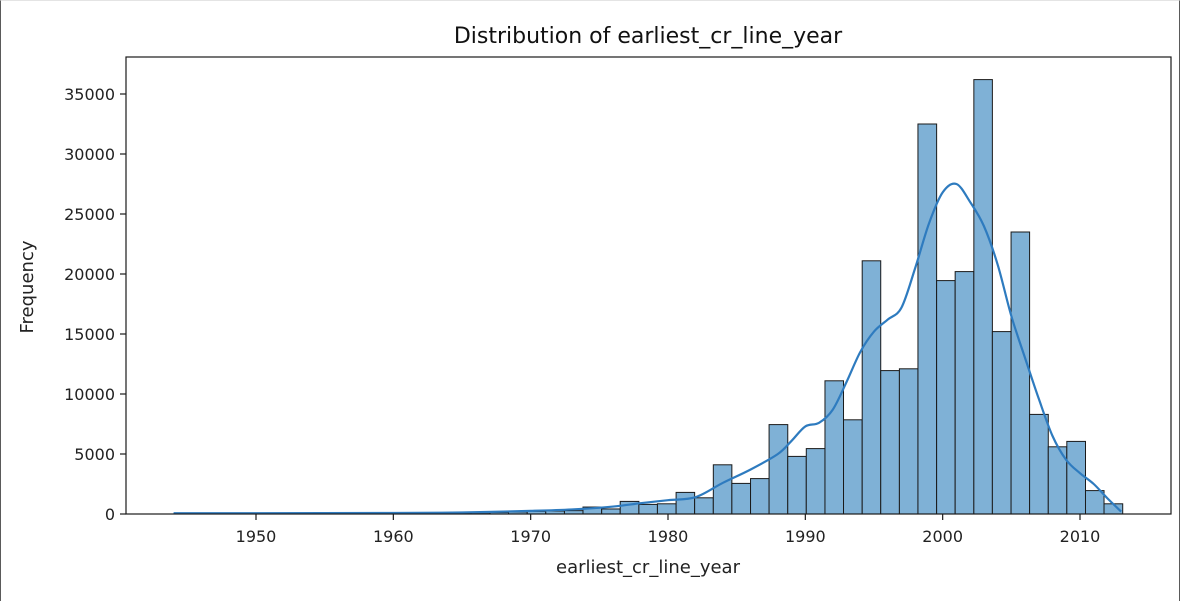 This screenshot has width=1180, height=602. What do you see at coordinates (1080, 536) in the screenshot?
I see `x-tick-label: 2010` at bounding box center [1080, 536].